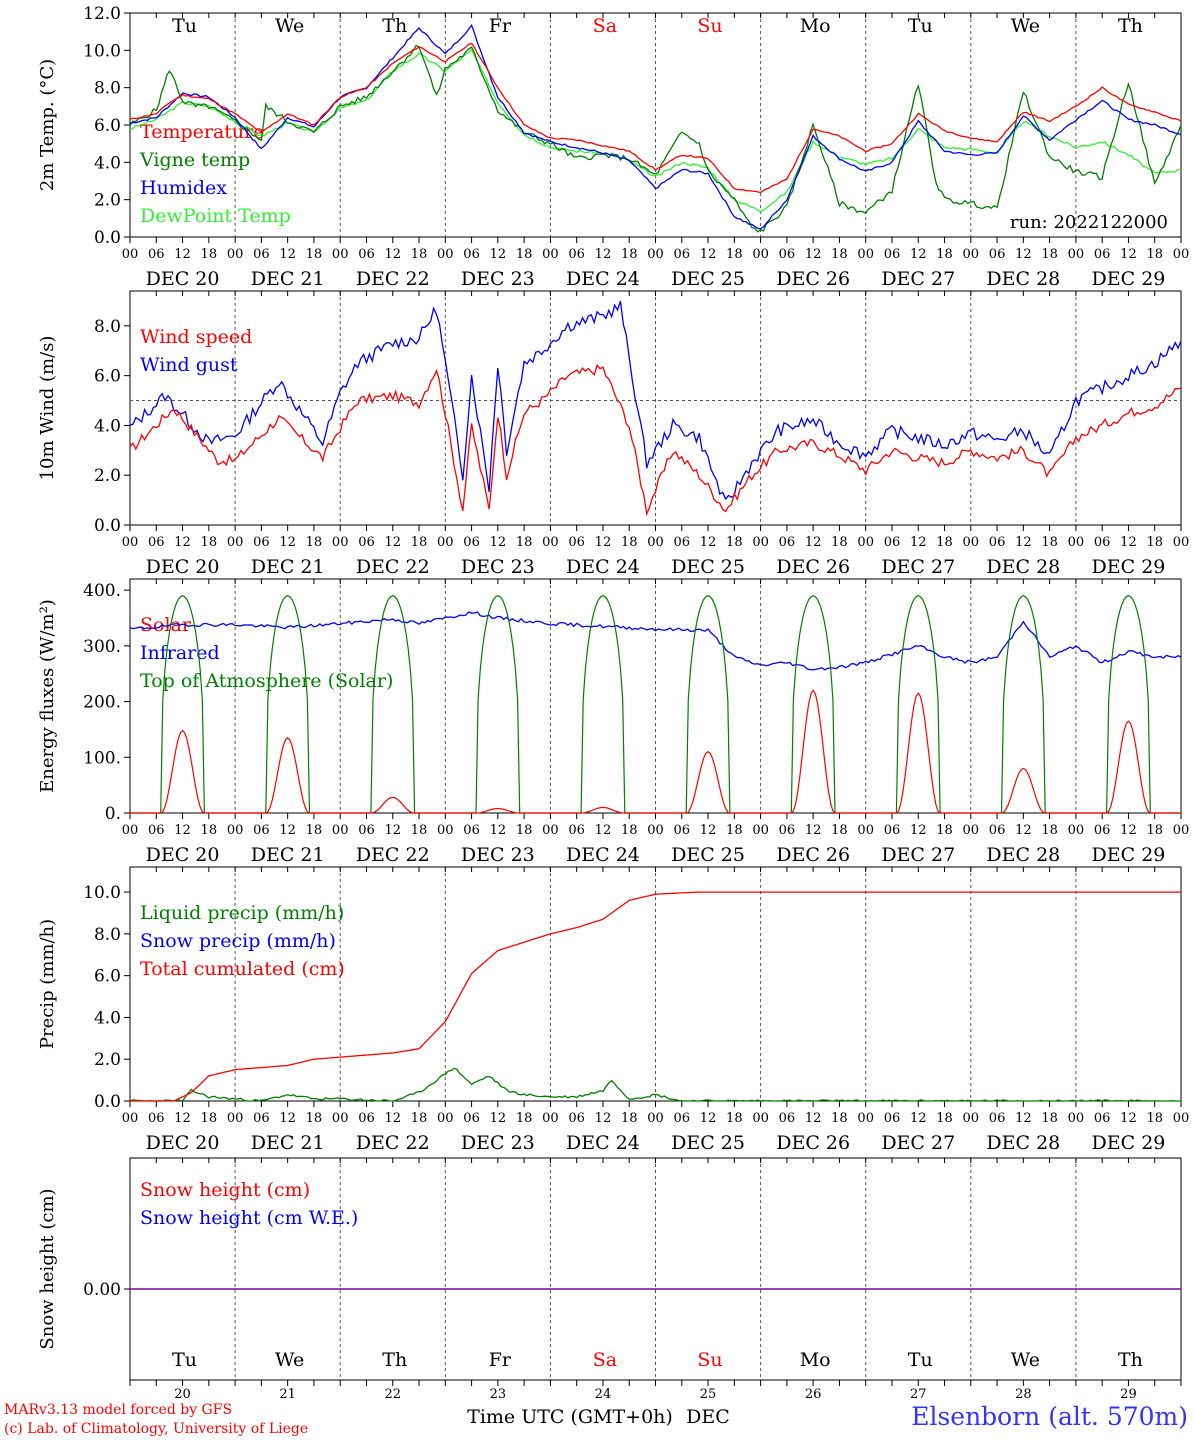  What do you see at coordinates (47, 696) in the screenshot?
I see `y-axis-label: Energy fluxes (W/m²)` at bounding box center [47, 696].